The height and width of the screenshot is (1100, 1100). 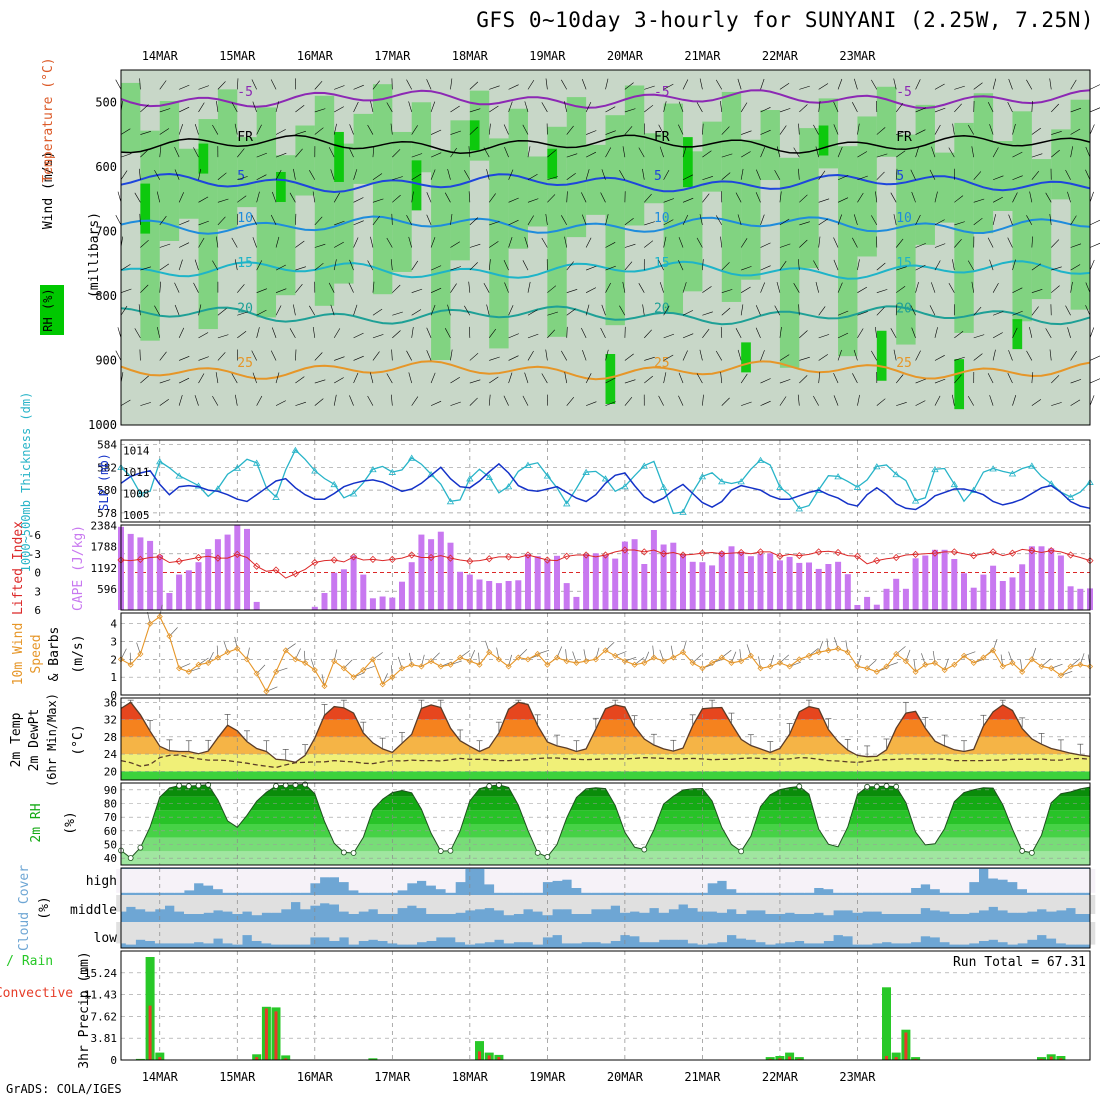 What do you see at coordinates (662, 218) in the screenshot?
I see `contour-label: 10` at bounding box center [662, 218].